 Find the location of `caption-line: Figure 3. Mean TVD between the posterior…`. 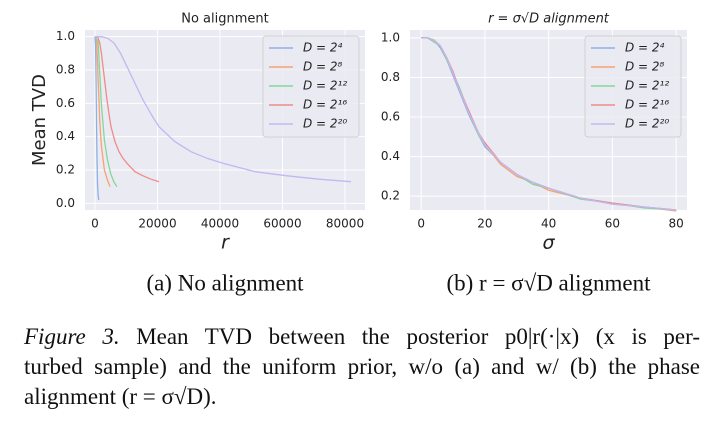

caption-line: Figure 3. Mean TVD between the posterior… is located at coordinates (362, 337).